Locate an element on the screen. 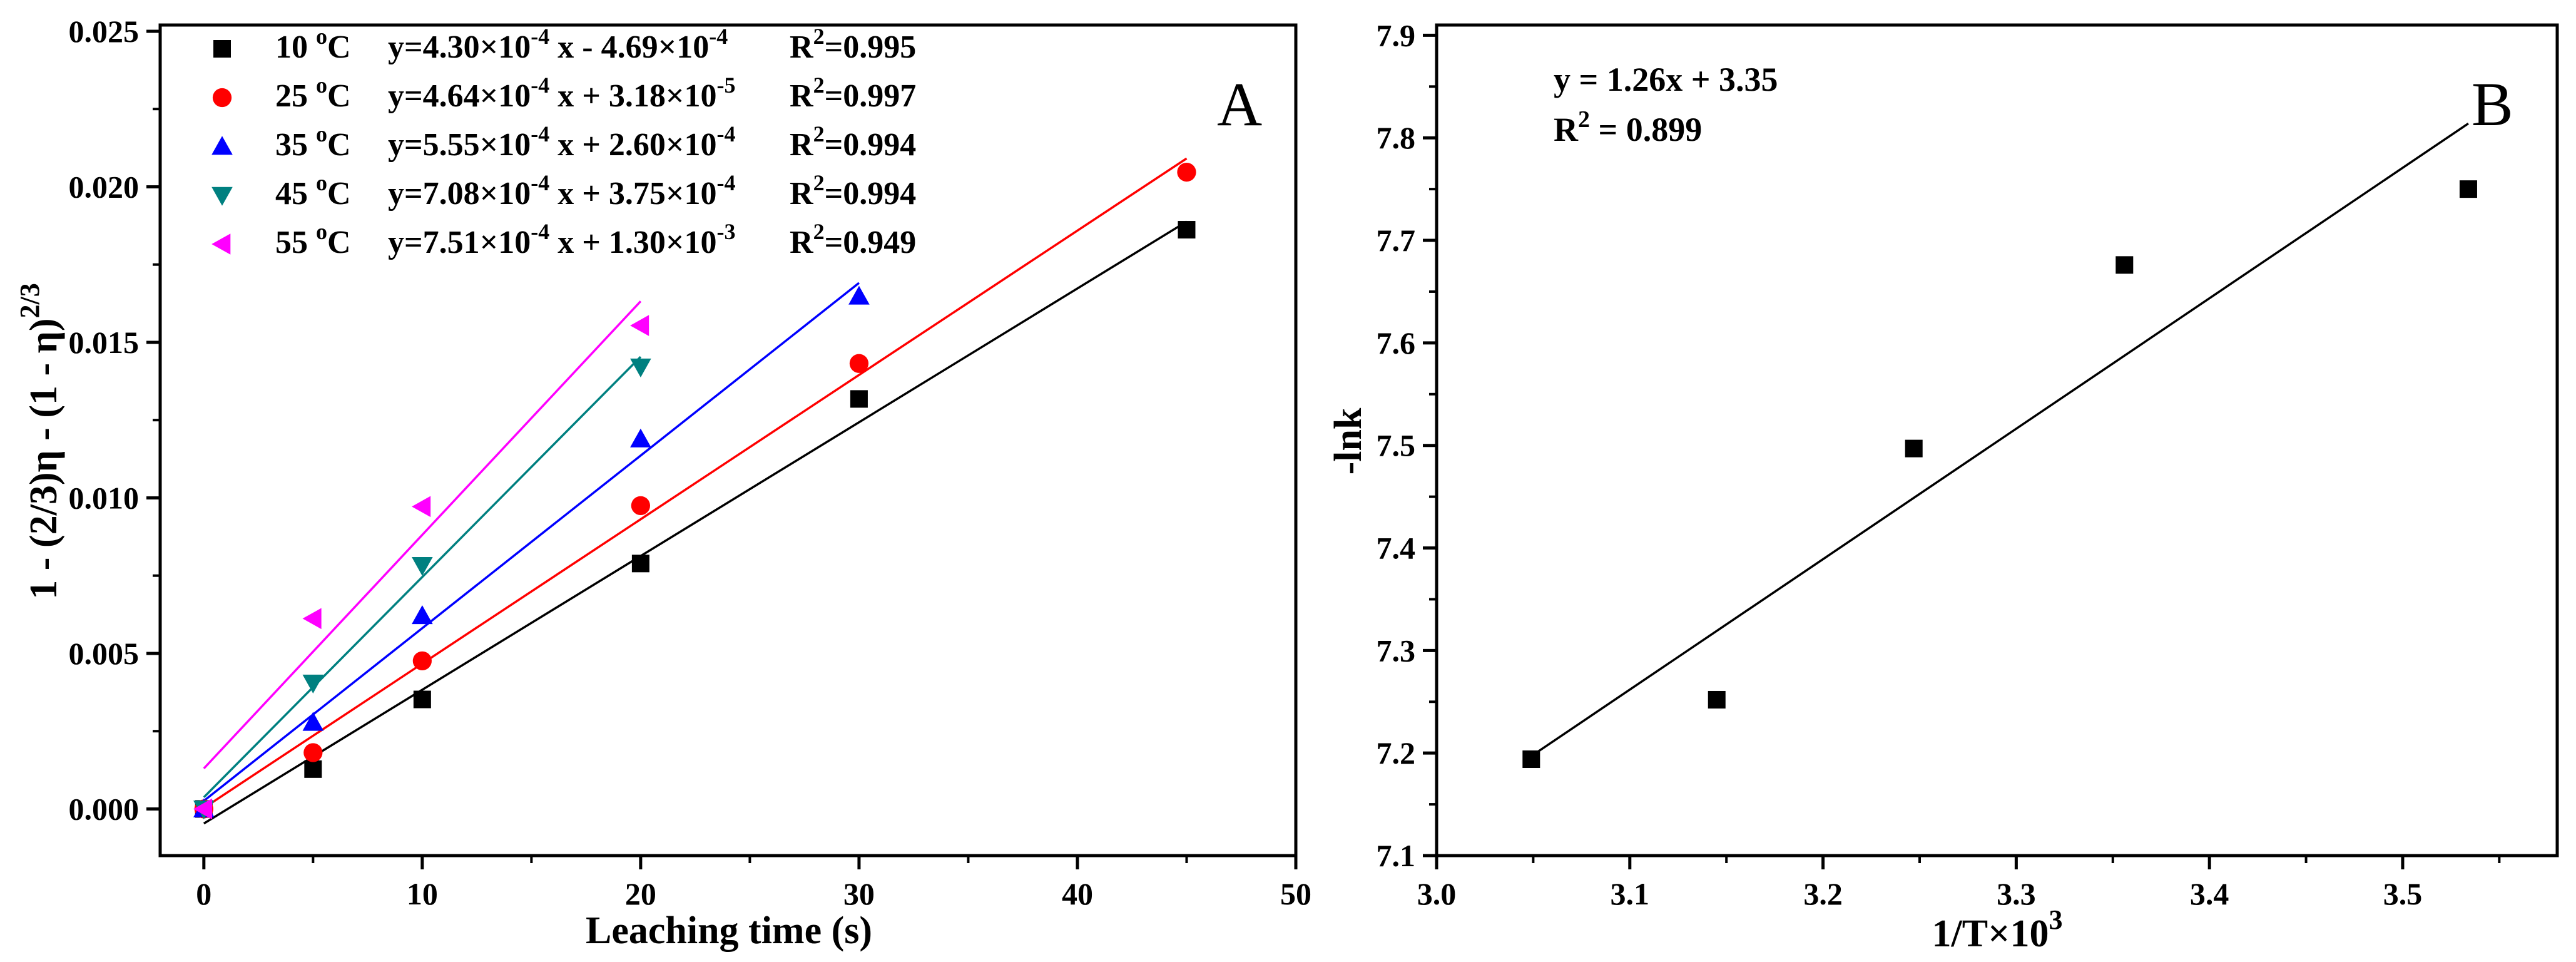 This screenshot has height=962, width=2576. panel-a-x-tick-label: 0 is located at coordinates (204, 894).